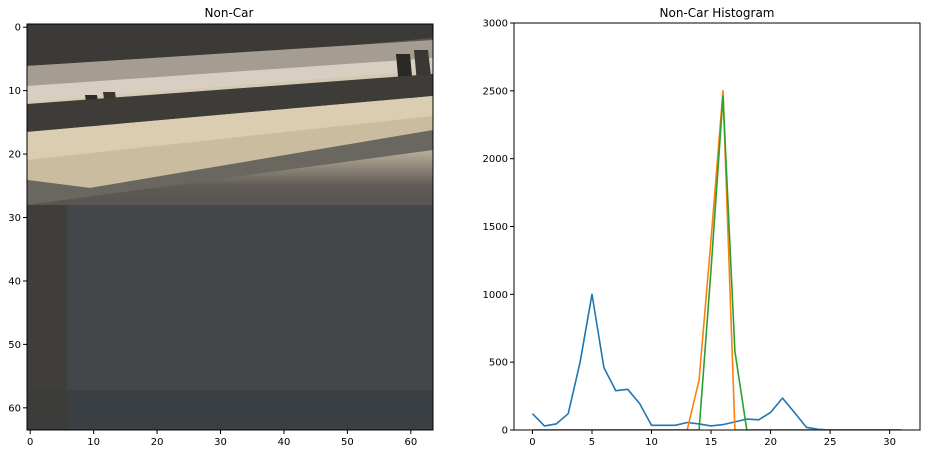 The image size is (930, 454). I want to click on image-y-tick-label: 30, so click(14, 218).